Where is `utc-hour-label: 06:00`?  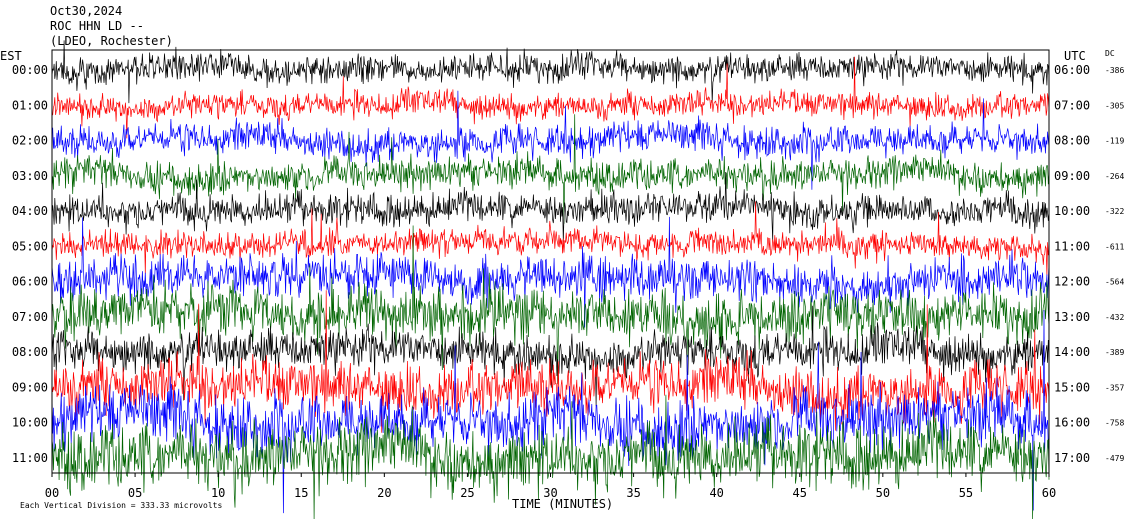
utc-hour-label: 06:00 is located at coordinates (1072, 70).